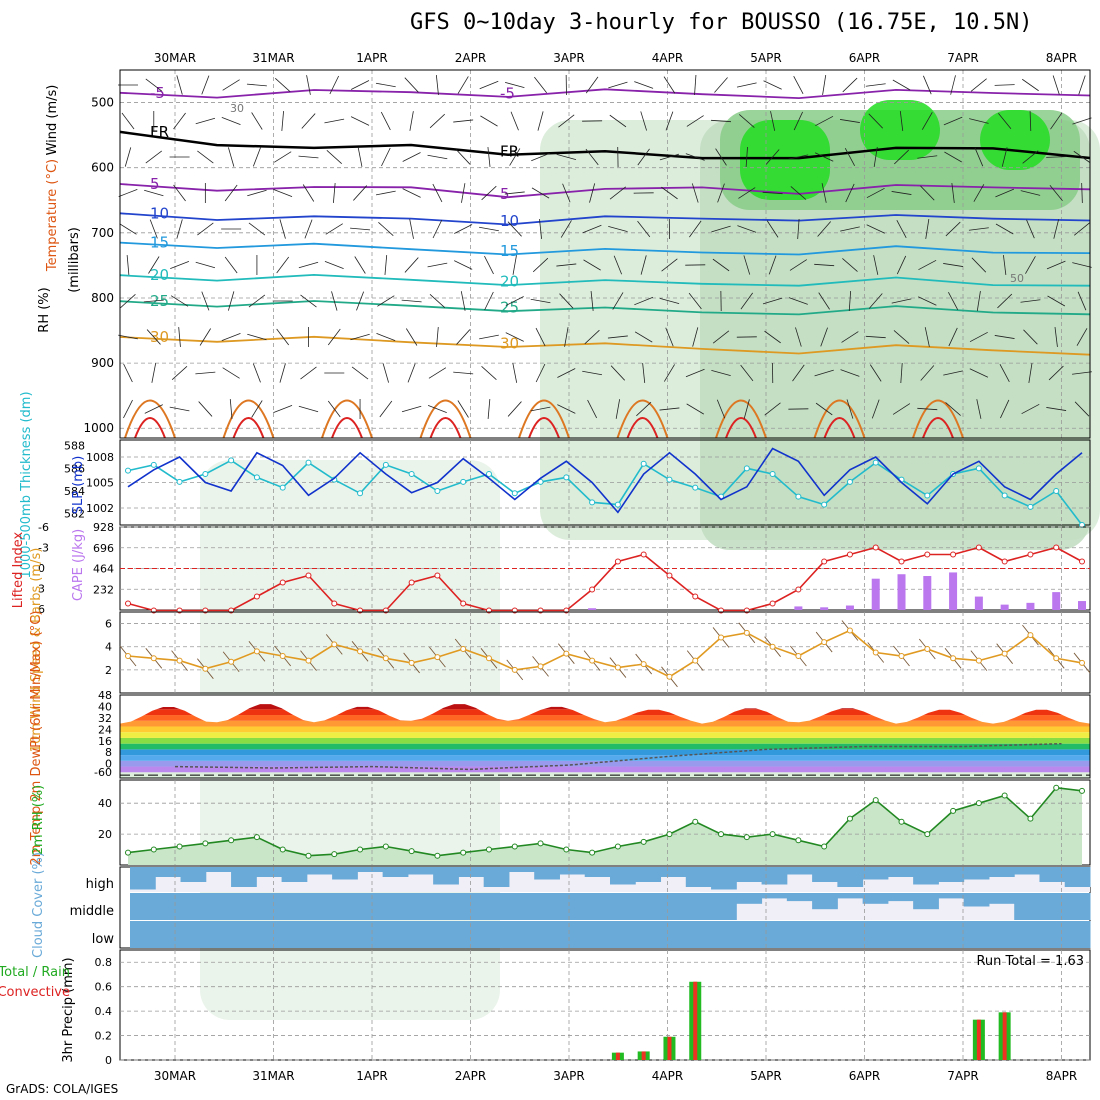 The width and height of the screenshot is (1100, 1100). Describe the element at coordinates (36, 650) in the screenshot. I see `wind-speed-axis-label: 10m Wind Speed & Barbs (m/s)` at that location.